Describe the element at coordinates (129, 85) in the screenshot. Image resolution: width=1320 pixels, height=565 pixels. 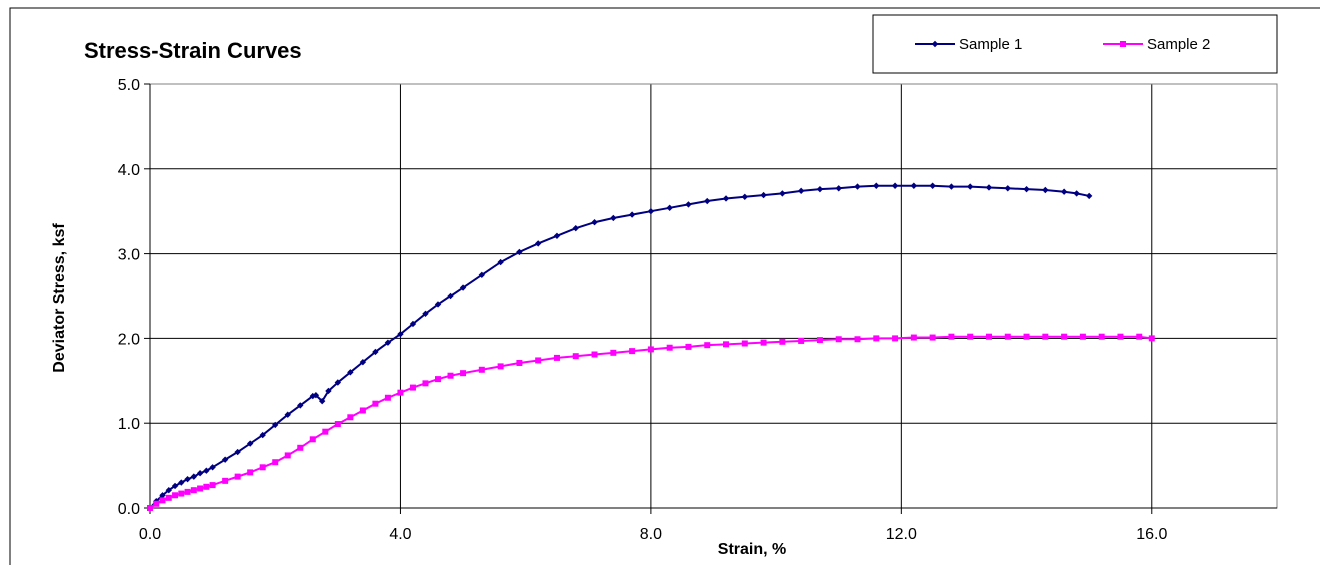
I see `y-tick-label: 5.0` at that location.